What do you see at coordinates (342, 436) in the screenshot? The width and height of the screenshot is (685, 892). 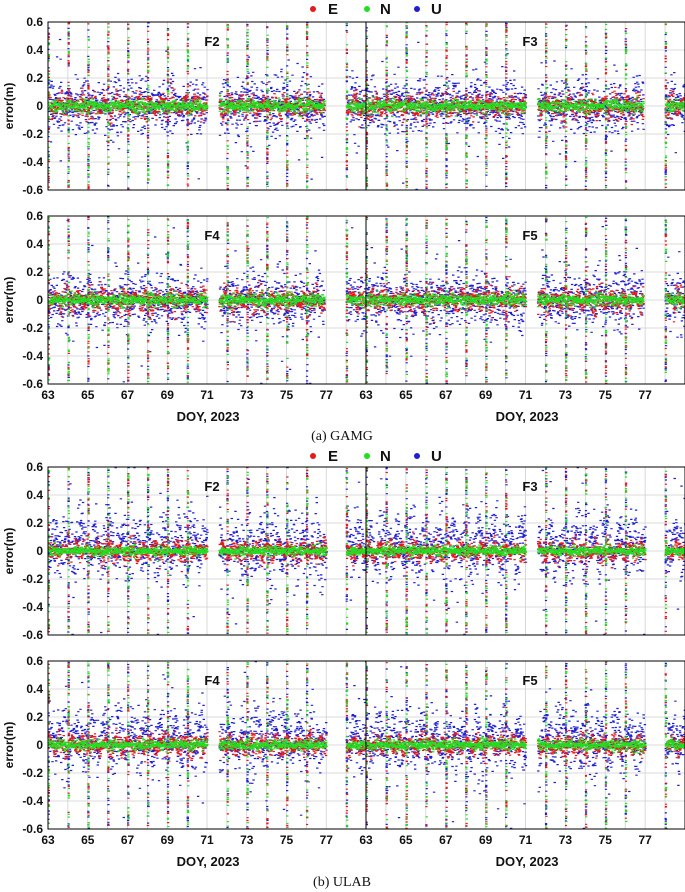 I see `caption-a: (a) GAMG` at bounding box center [342, 436].